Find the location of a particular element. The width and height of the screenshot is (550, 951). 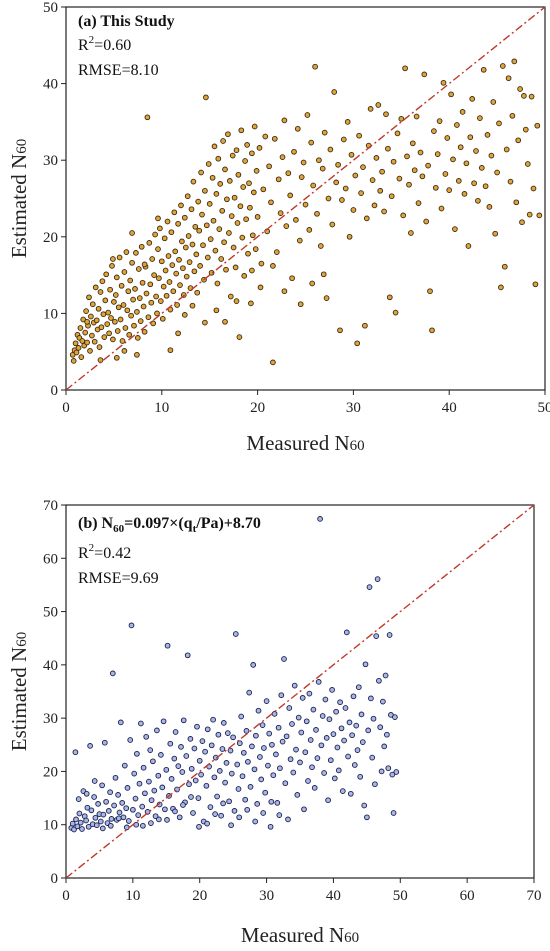

x-tick-label-a: 10 is located at coordinates (161, 408).